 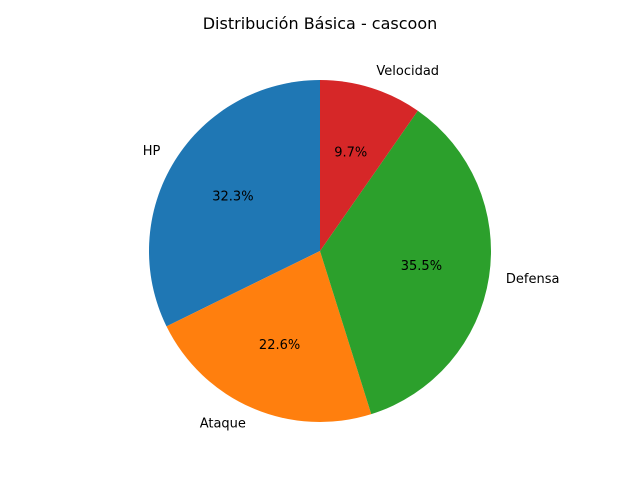 What do you see at coordinates (369, 165) in the screenshot?
I see `pie-slice-velocidad` at bounding box center [369, 165].